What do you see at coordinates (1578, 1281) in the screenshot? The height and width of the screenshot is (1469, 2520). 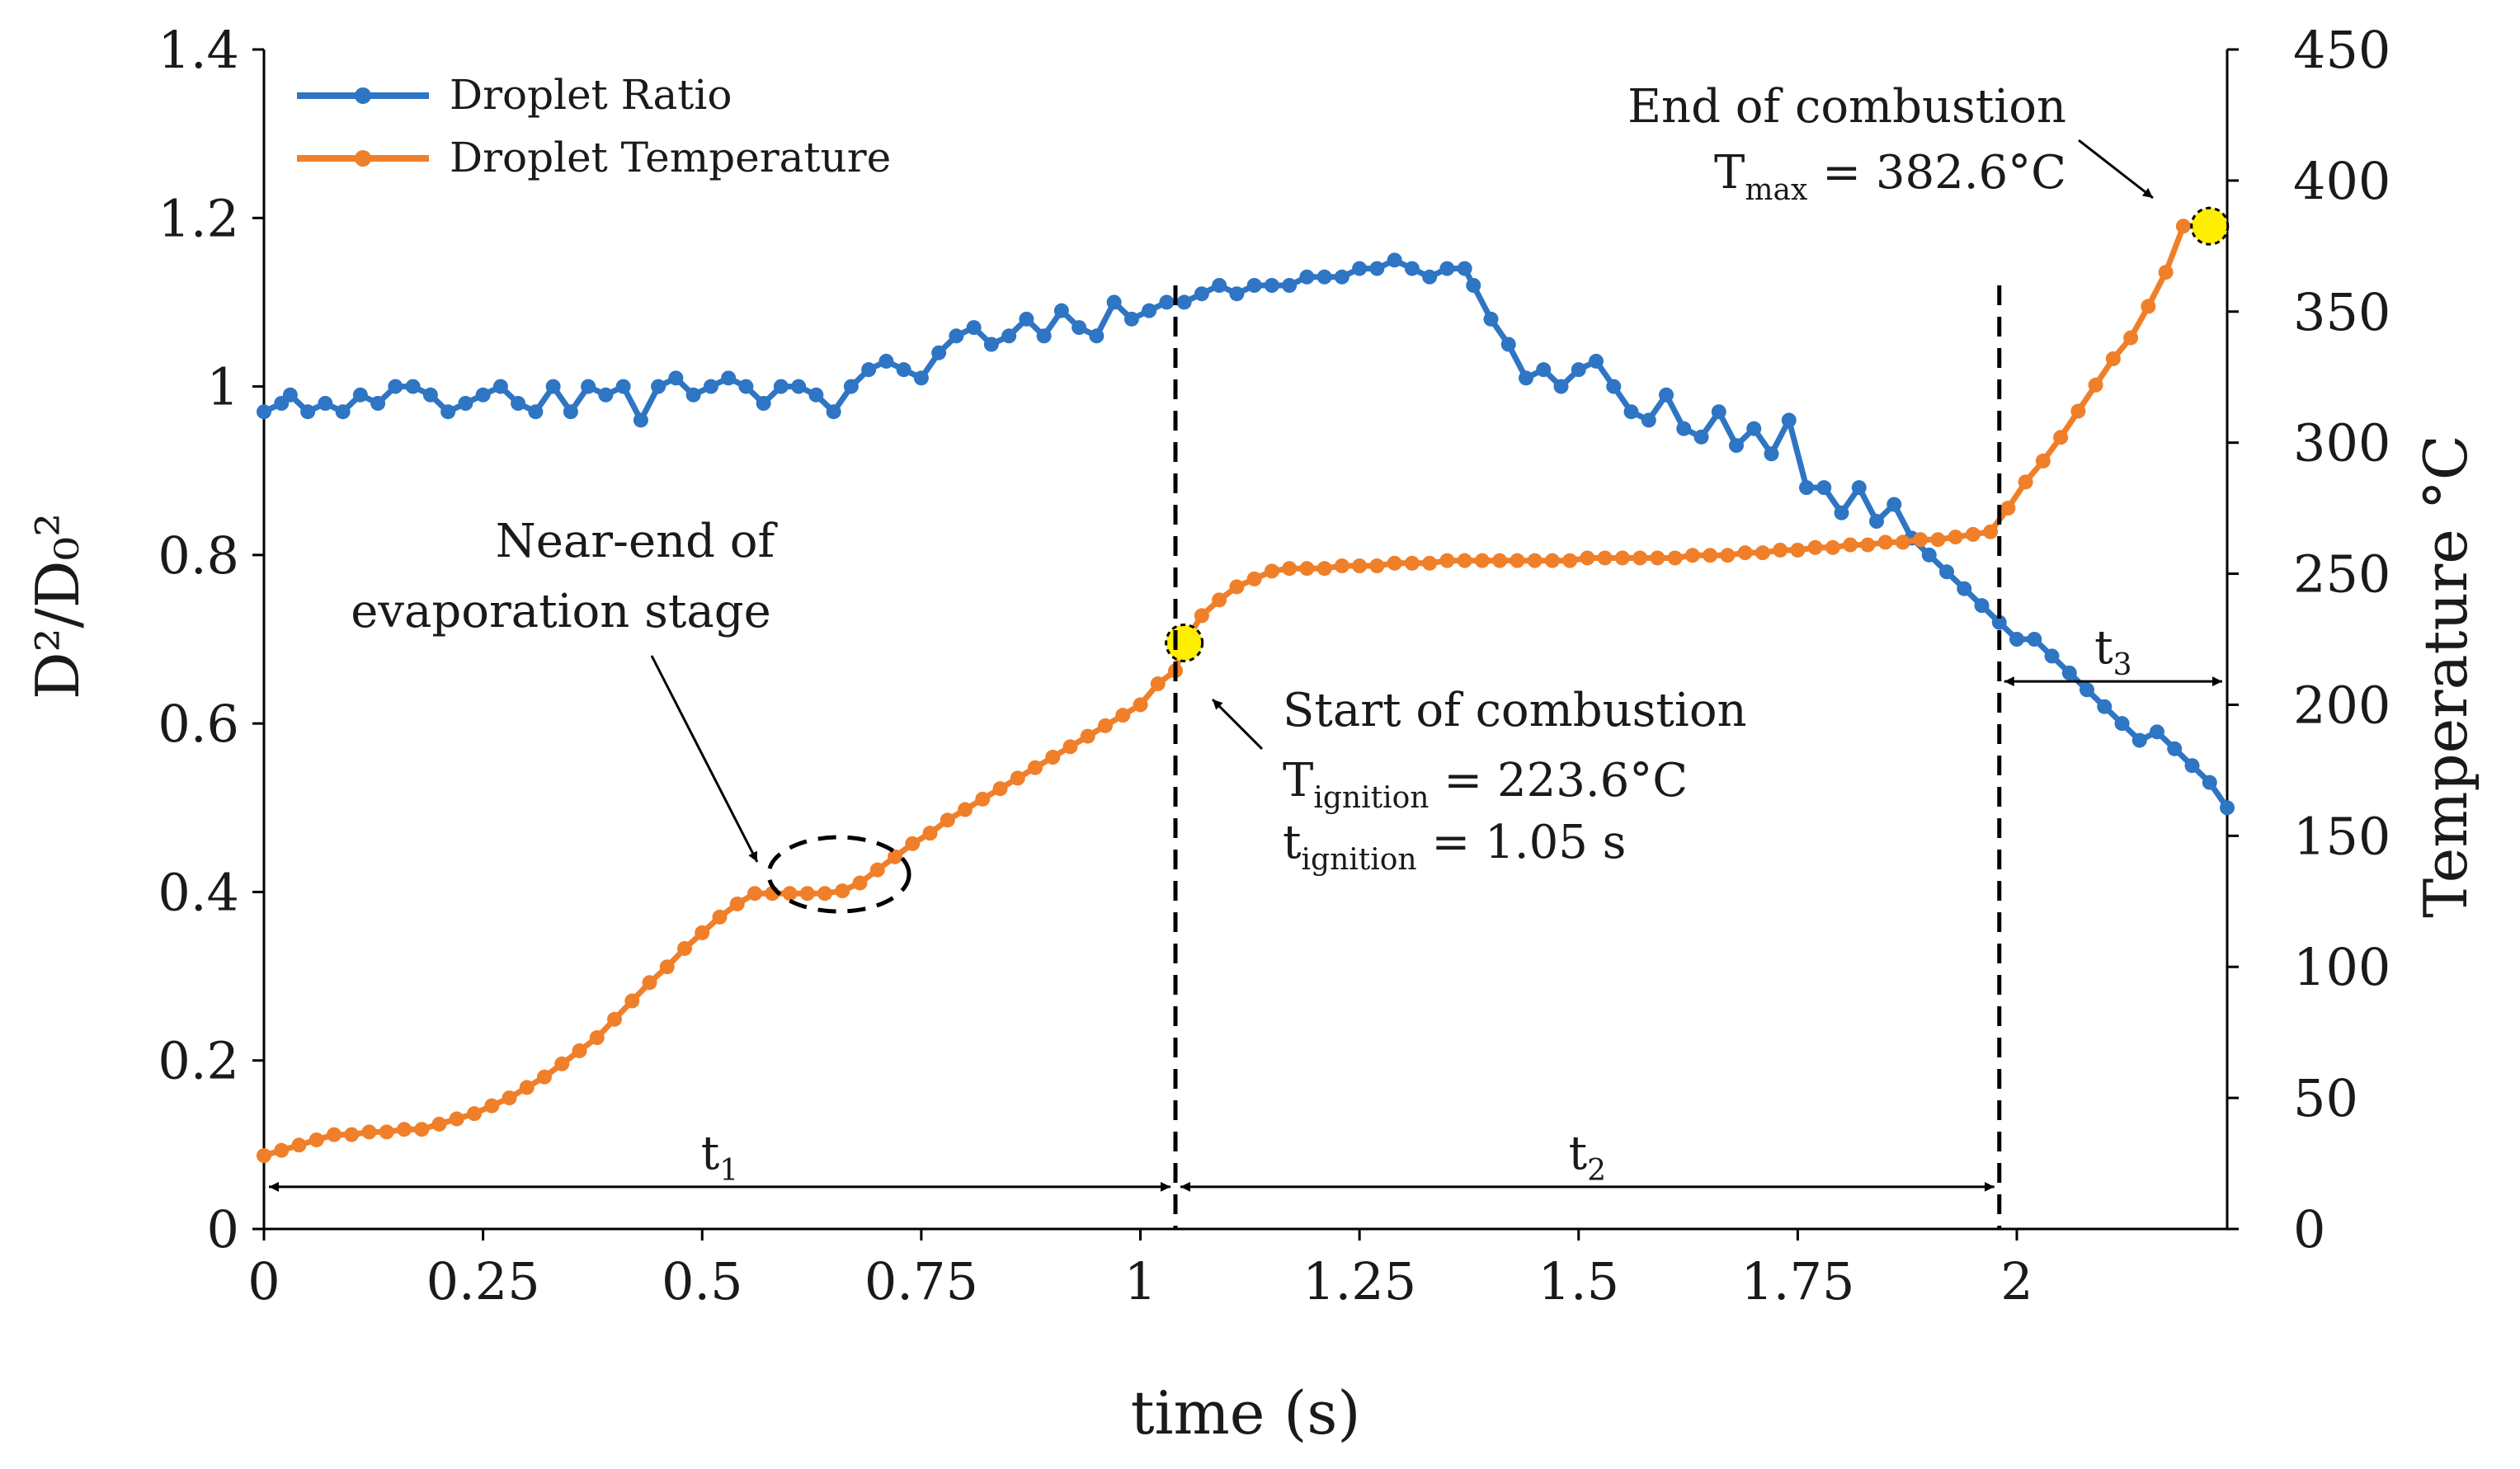 I see `x-tick-label: 1.5` at bounding box center [1578, 1281].